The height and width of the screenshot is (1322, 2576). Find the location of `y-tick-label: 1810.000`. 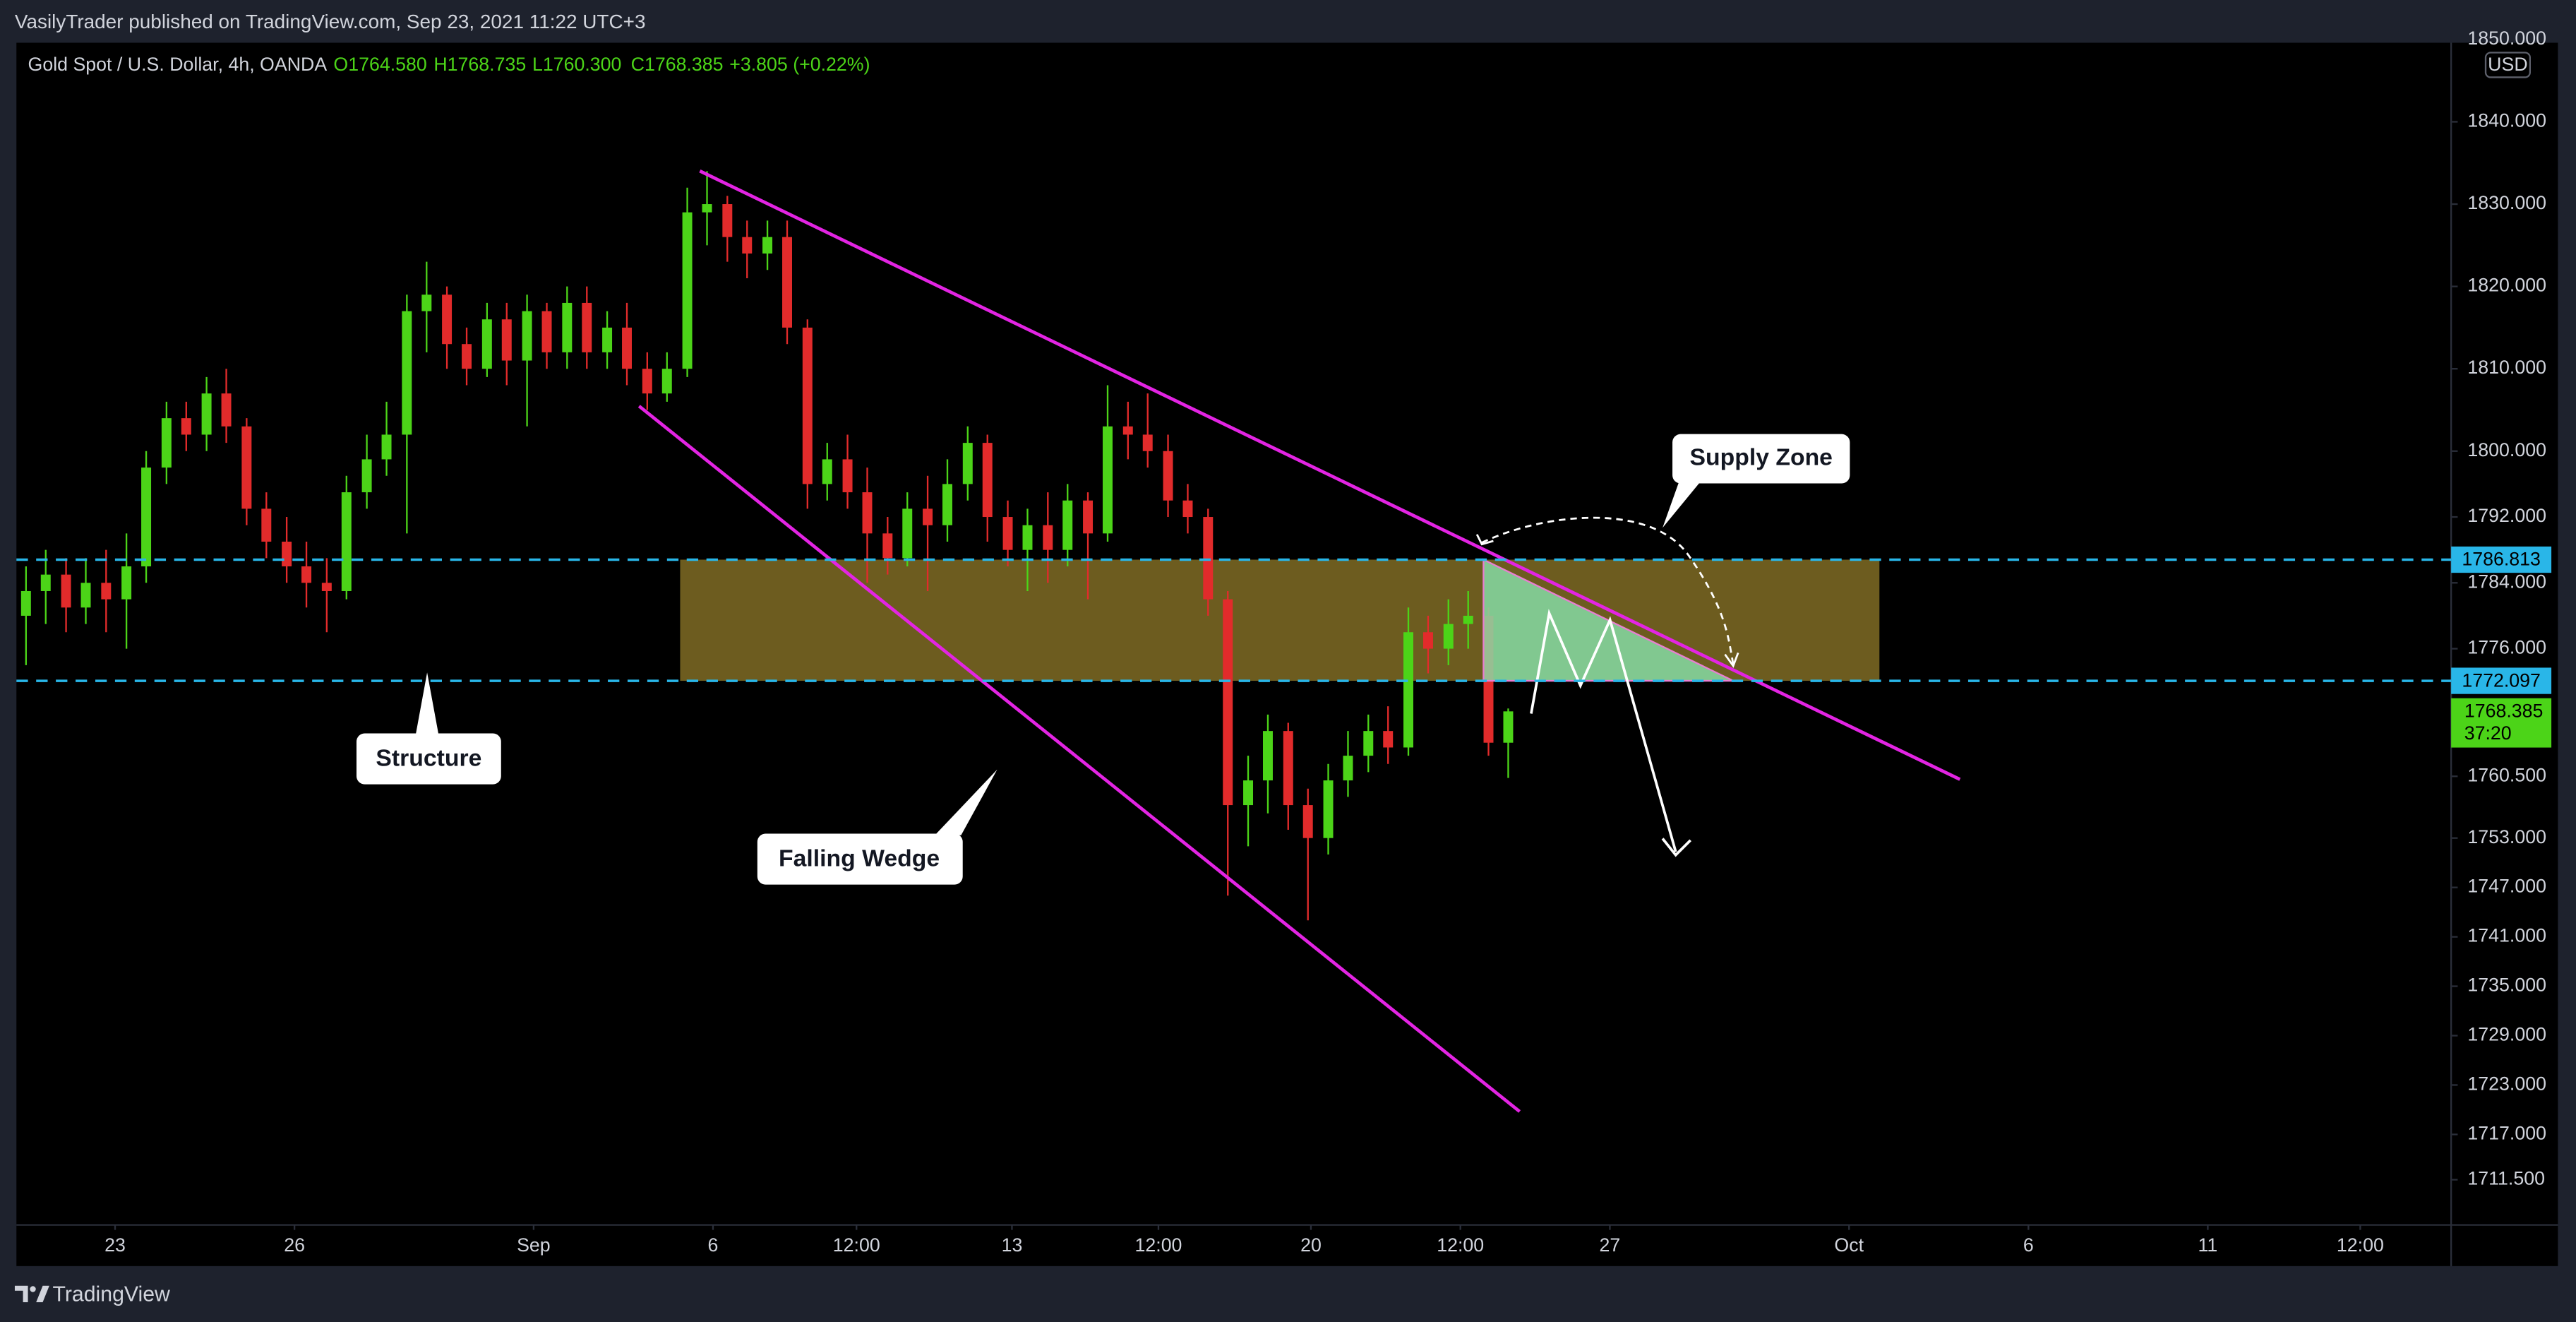

y-tick-label: 1810.000 is located at coordinates (2506, 368).